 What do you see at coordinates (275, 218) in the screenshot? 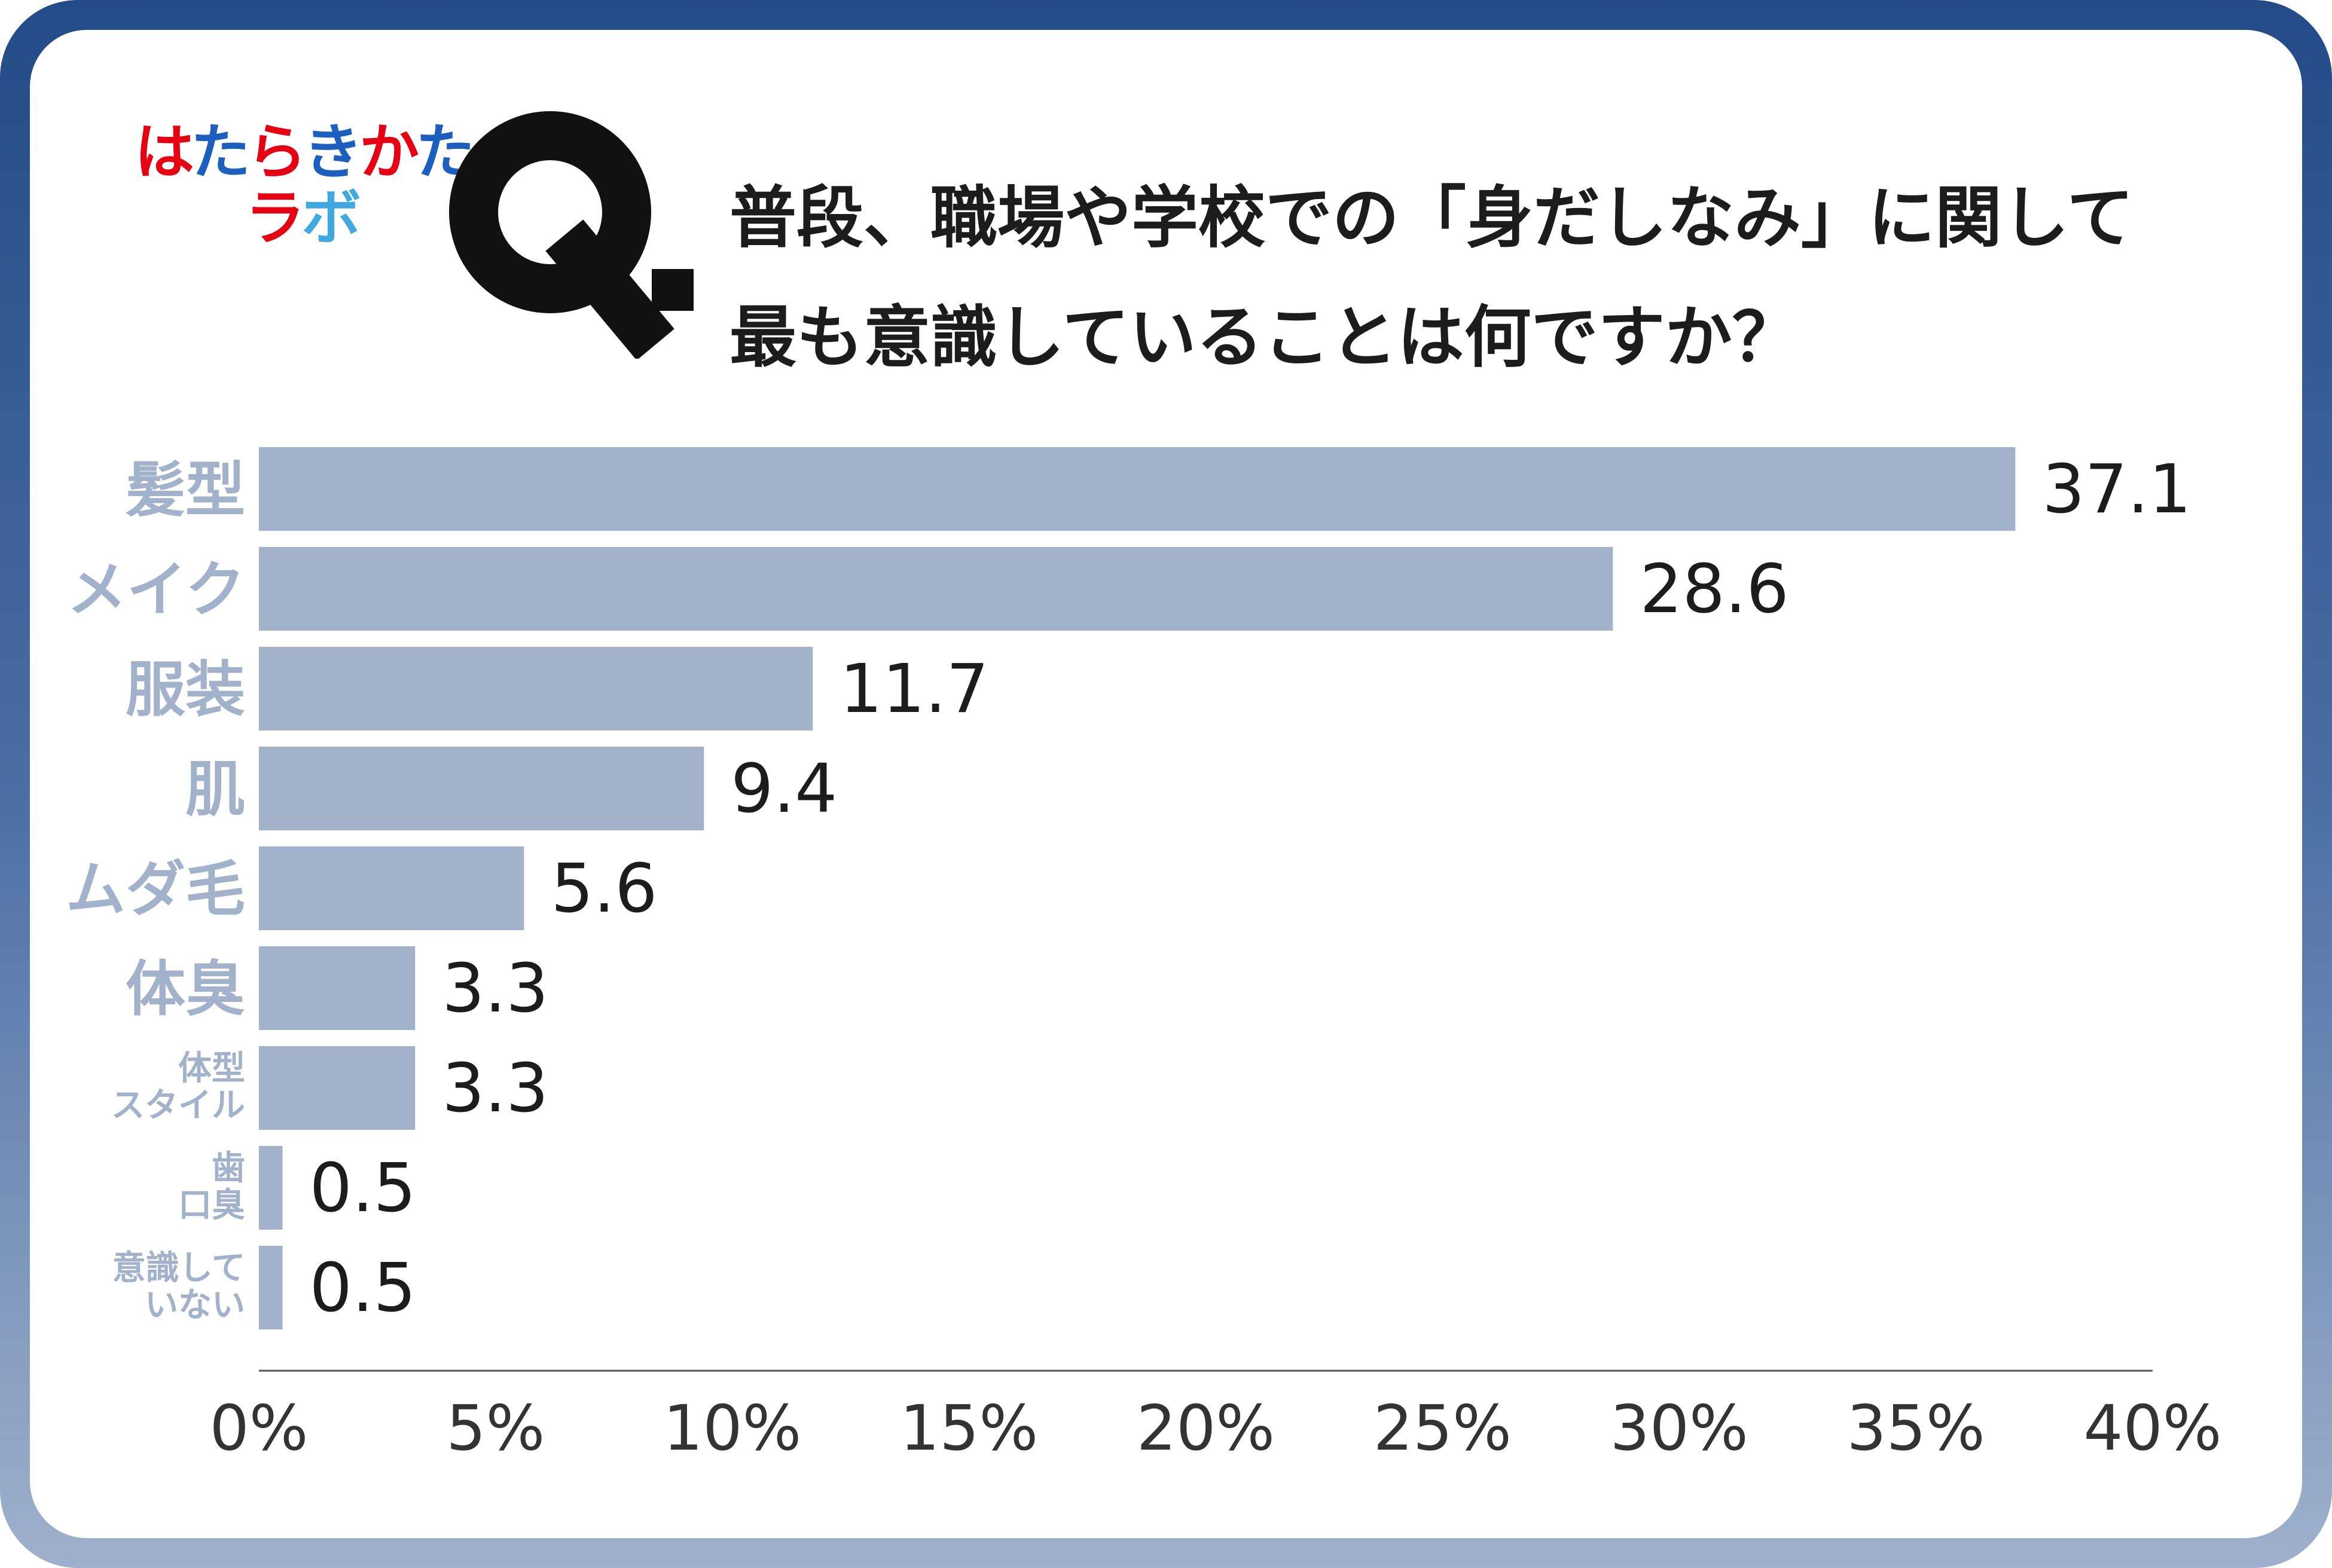
I see `logo-char: ラ` at bounding box center [275, 218].